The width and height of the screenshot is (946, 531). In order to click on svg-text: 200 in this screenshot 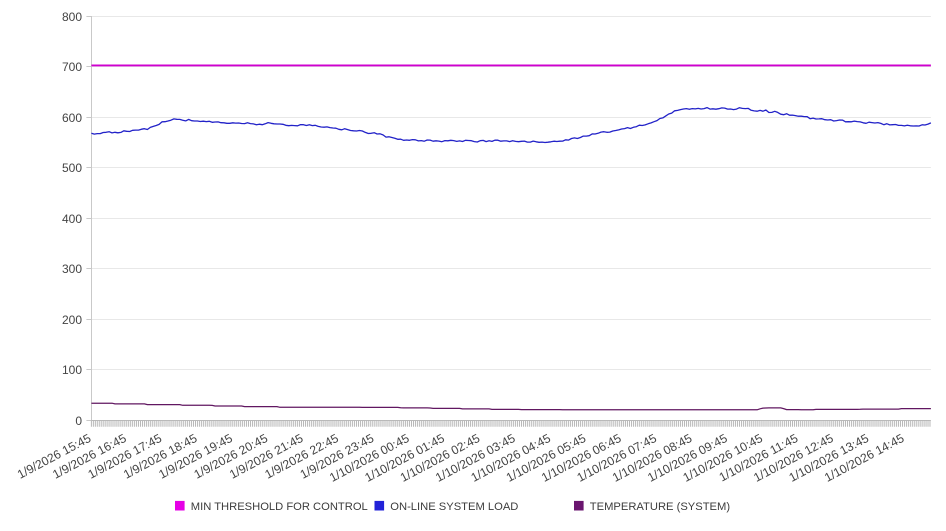, I will do `click(72, 320)`.